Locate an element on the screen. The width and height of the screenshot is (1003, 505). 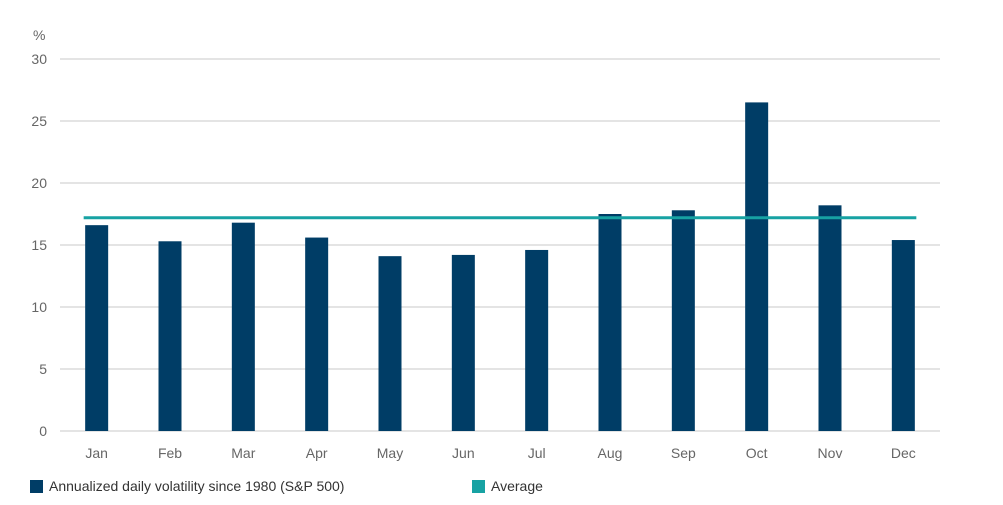
bar-may is located at coordinates (390, 343).